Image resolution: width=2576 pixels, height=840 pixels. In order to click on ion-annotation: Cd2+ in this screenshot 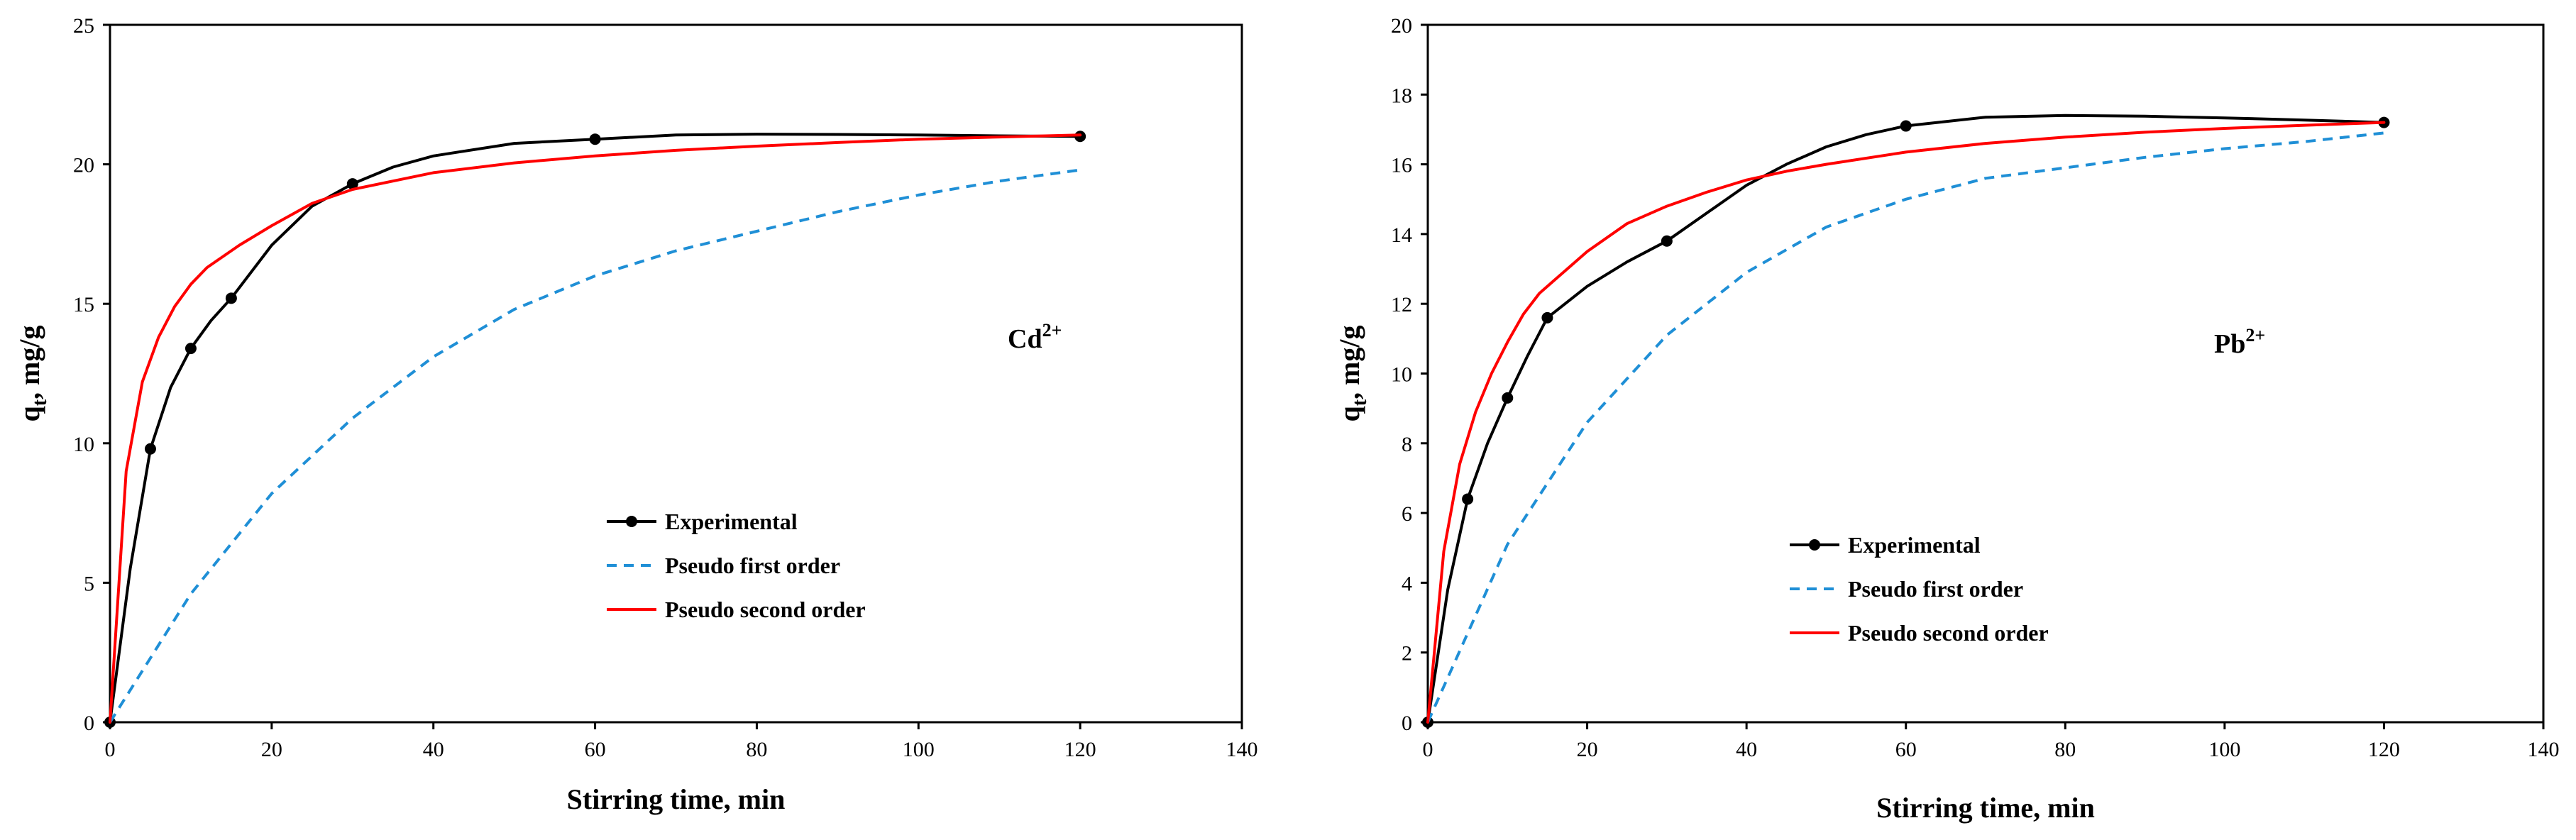, I will do `click(1035, 337)`.